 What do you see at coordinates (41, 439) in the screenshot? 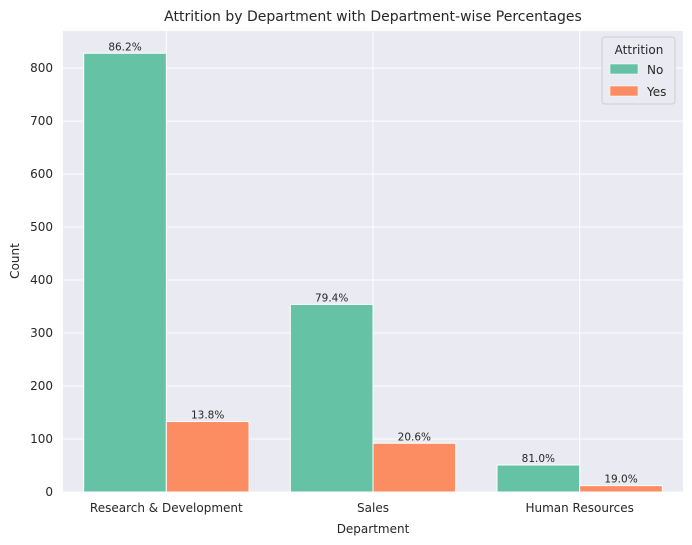
I see `y-tick-label: 100` at bounding box center [41, 439].